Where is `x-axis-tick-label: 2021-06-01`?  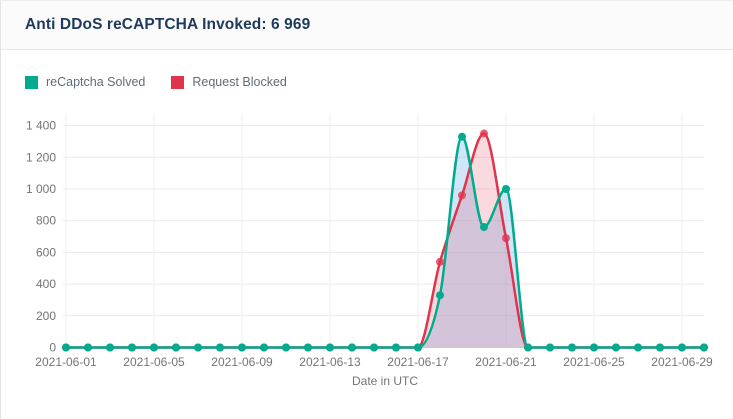 x-axis-tick-label: 2021-06-01 is located at coordinates (66, 362).